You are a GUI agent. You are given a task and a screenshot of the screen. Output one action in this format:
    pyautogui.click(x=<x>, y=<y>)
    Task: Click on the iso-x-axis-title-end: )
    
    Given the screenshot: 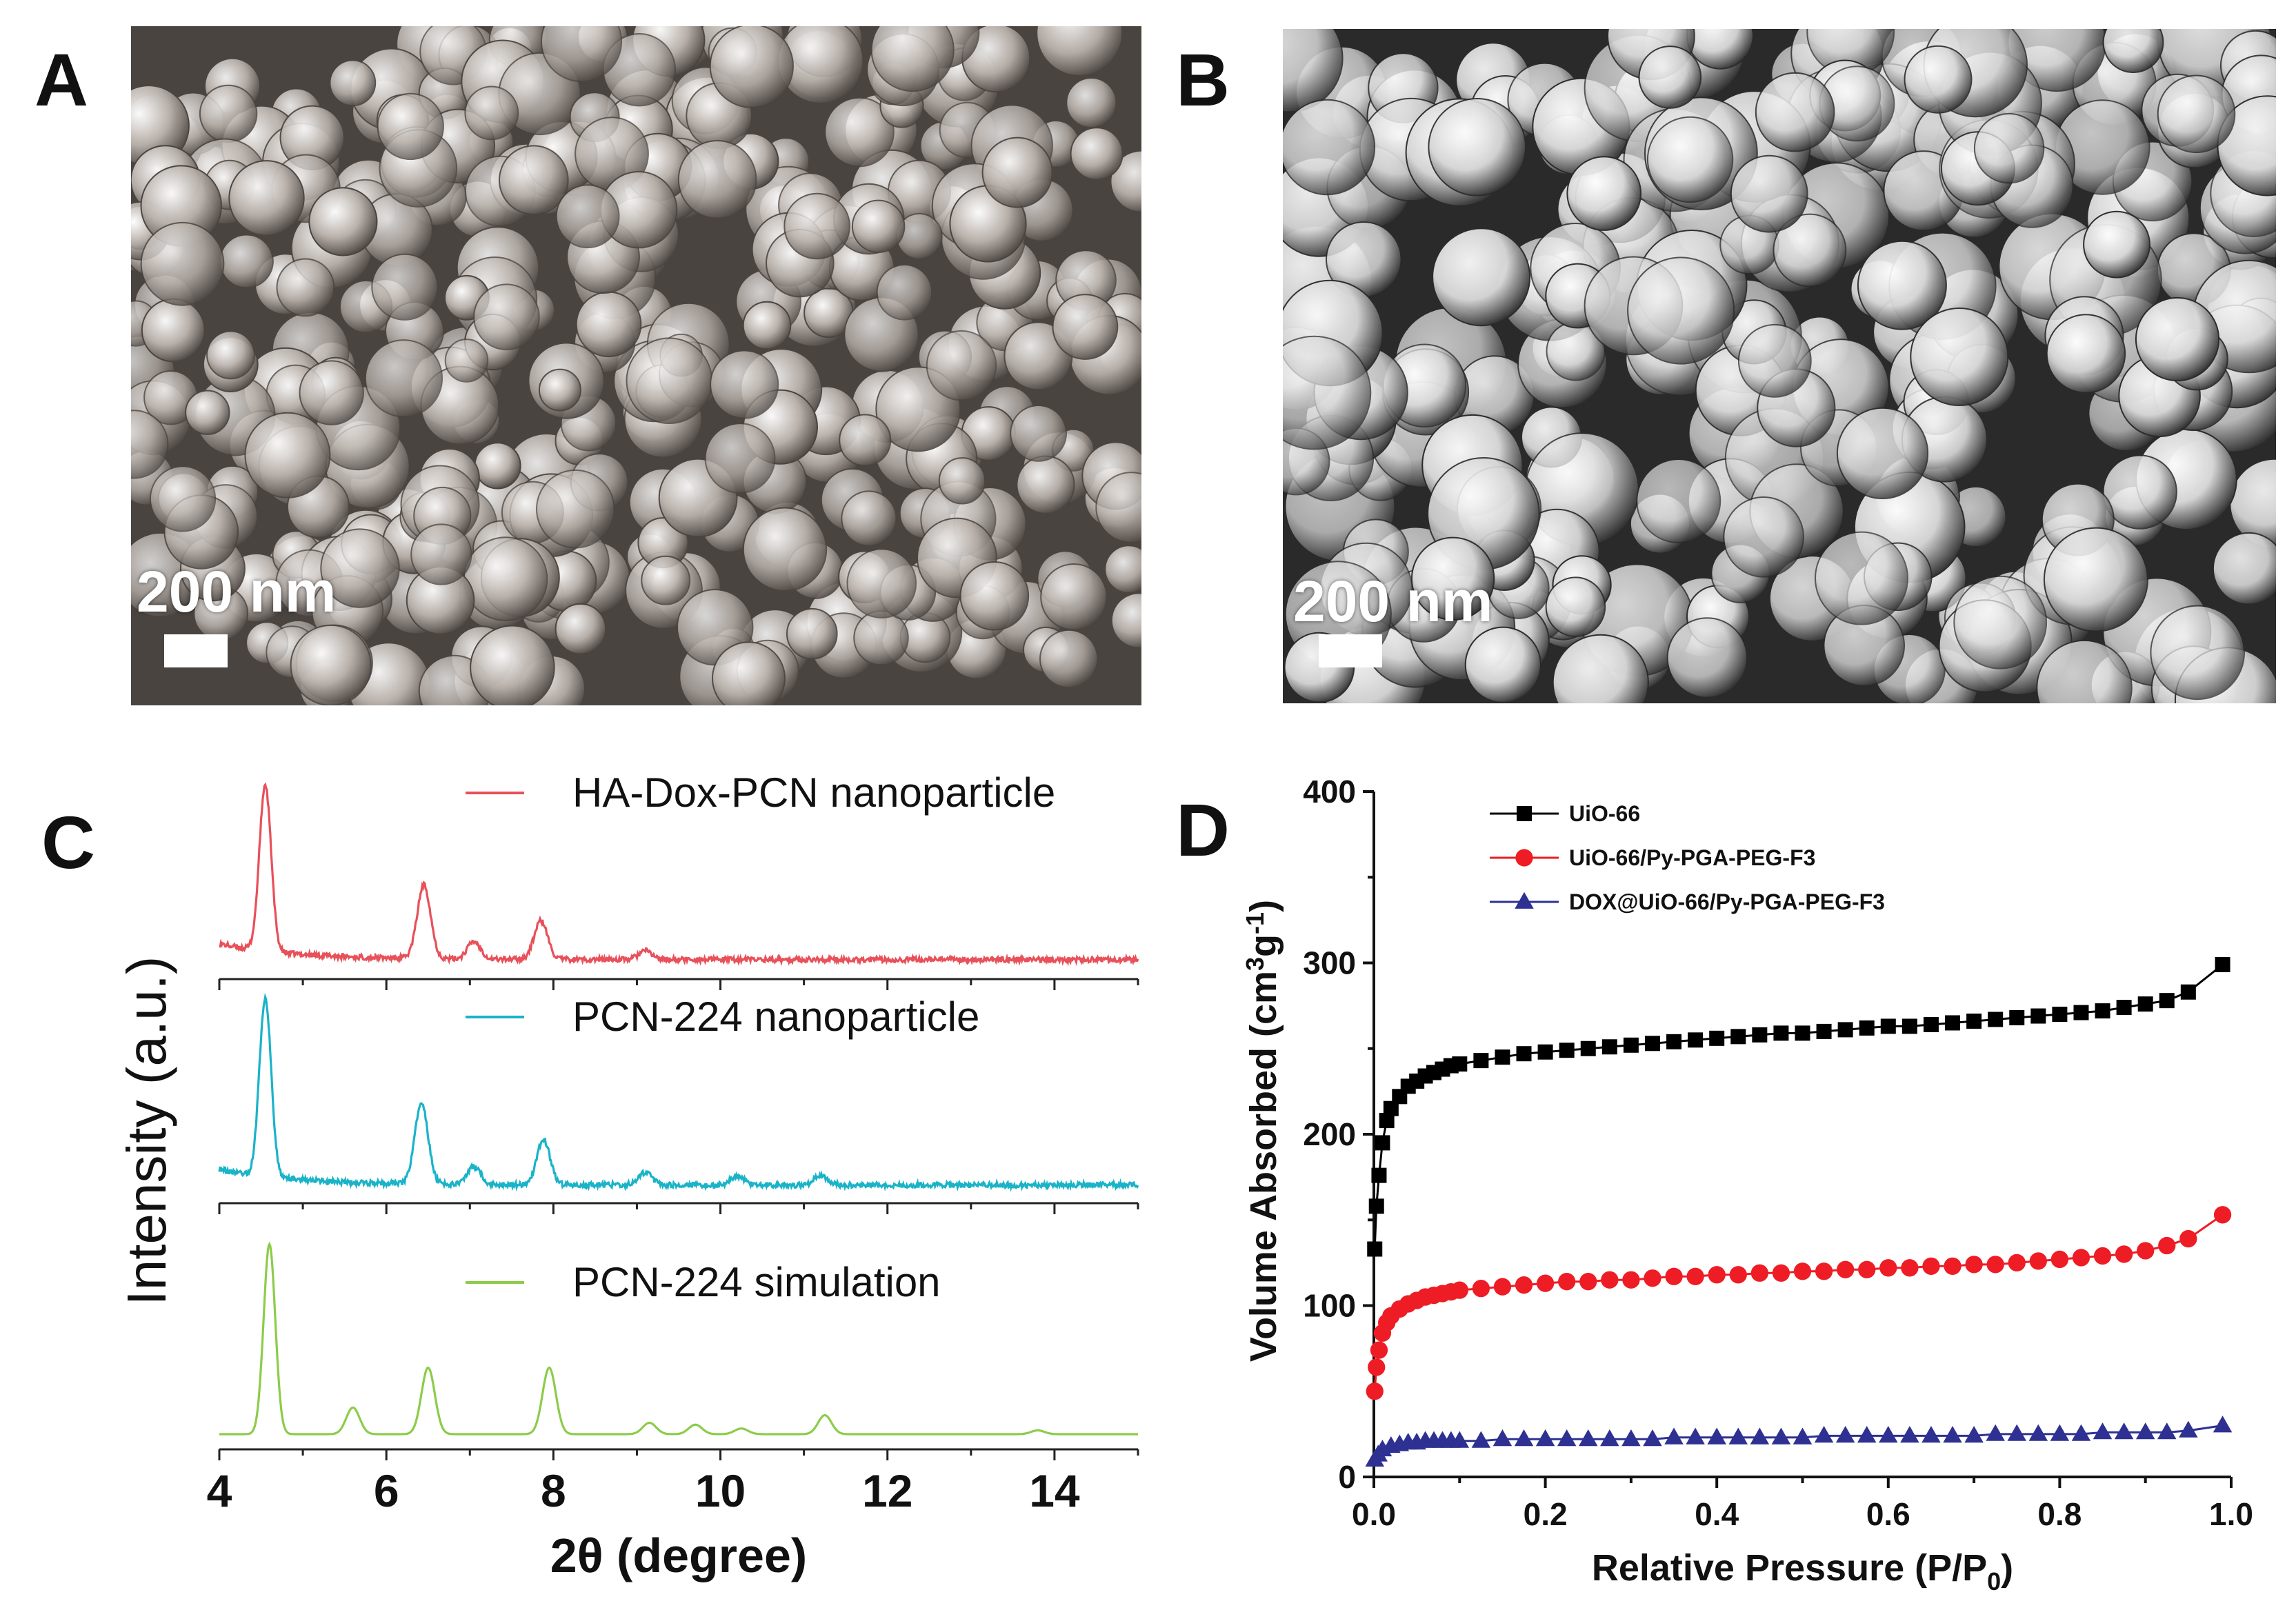 What is the action you would take?
    pyautogui.click(x=2007, y=1568)
    